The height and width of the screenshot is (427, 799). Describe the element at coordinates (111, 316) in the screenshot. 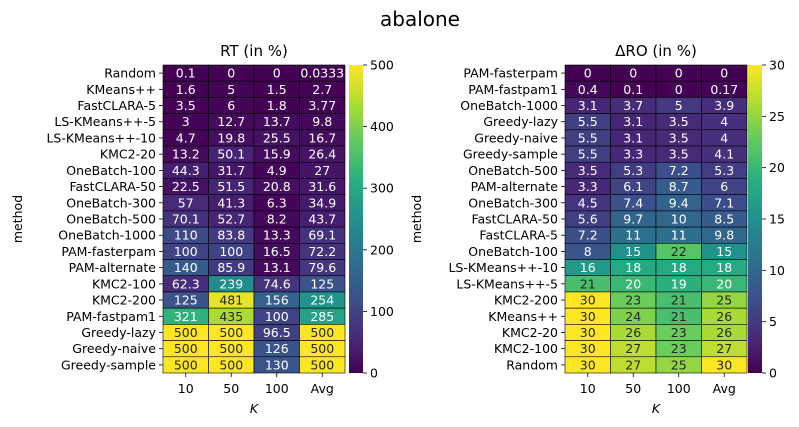

I see `y-tick-label: PAM-fastpam1` at that location.